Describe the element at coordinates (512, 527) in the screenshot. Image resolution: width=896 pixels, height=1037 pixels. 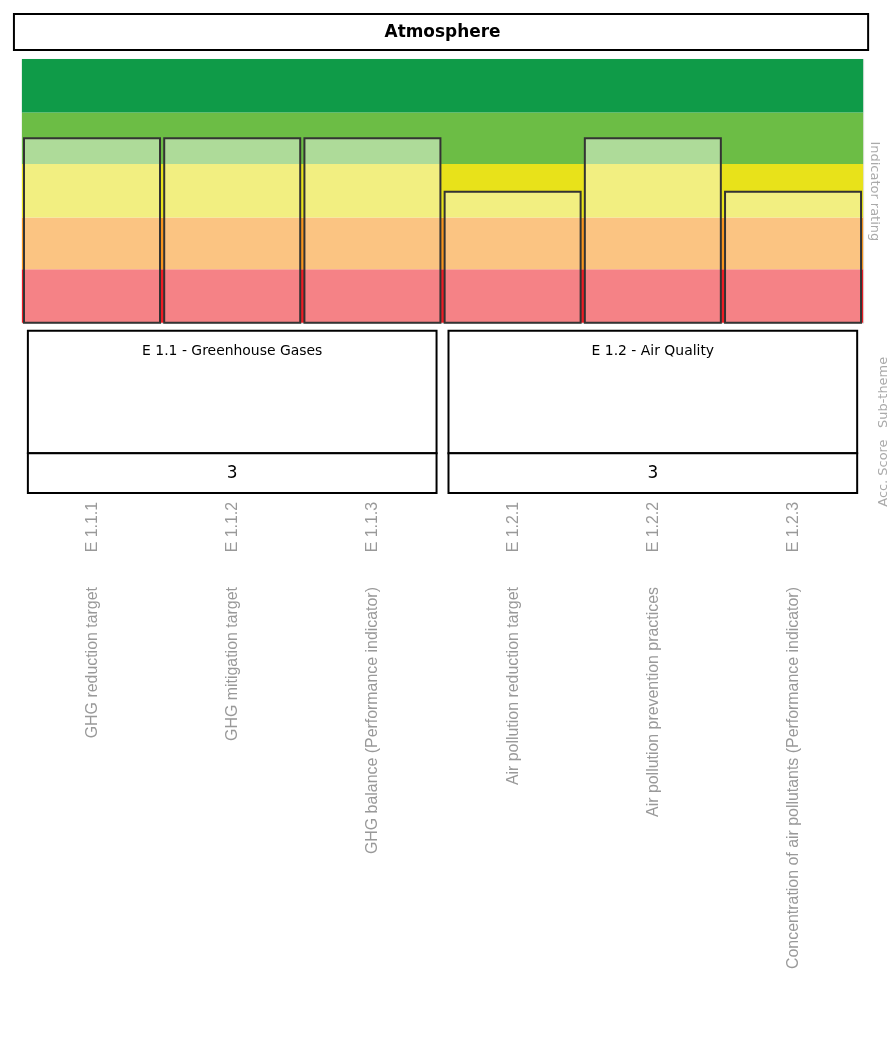
I see `text: E 1.2.1` at that location.